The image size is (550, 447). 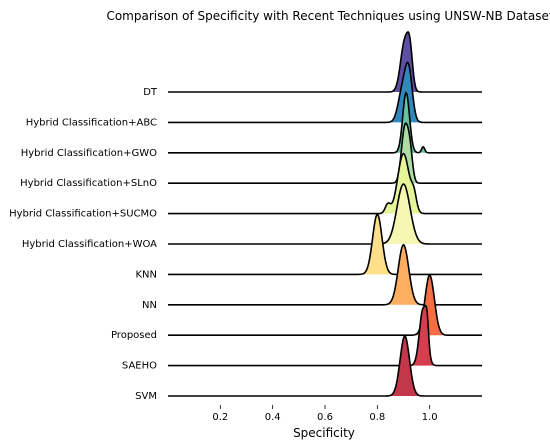 What do you see at coordinates (146, 396) in the screenshot?
I see `category-label: SVM` at bounding box center [146, 396].